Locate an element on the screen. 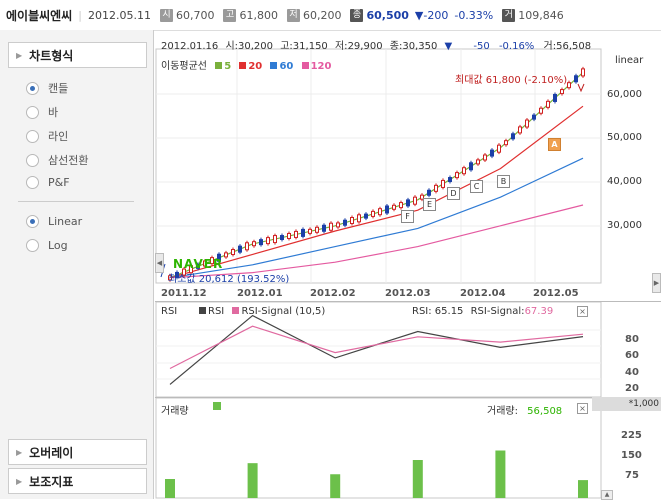 This screenshot has width=661, height=500. max-arrow-icon is located at coordinates (581, 88).